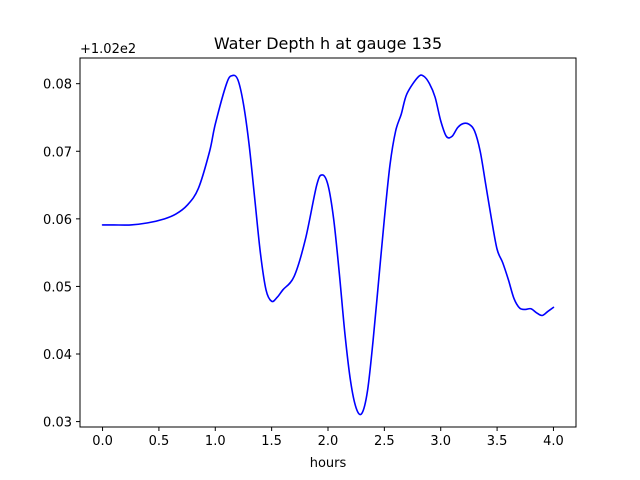 The height and width of the screenshot is (480, 640). What do you see at coordinates (159, 441) in the screenshot?
I see `x-tick-label: 0.5` at bounding box center [159, 441].